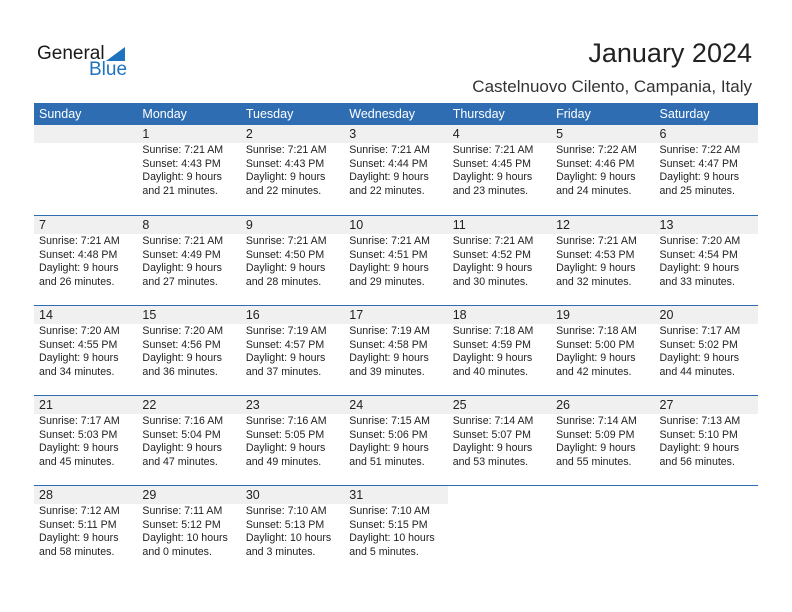 The height and width of the screenshot is (612, 792). Describe the element at coordinates (706, 315) in the screenshot. I see `day-number: 20` at that location.